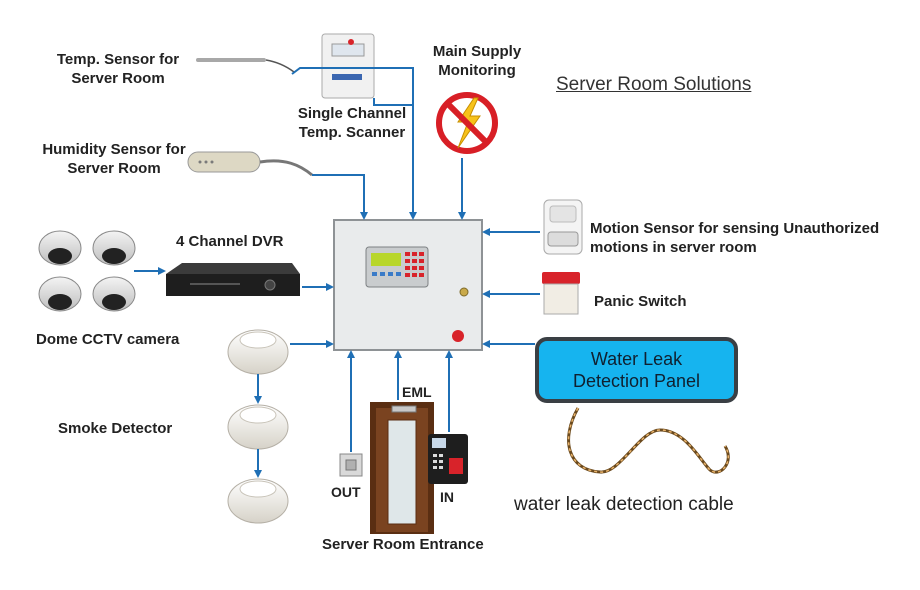 The image size is (920, 590). What do you see at coordinates (250, 164) in the screenshot?
I see `humidity-sensor-probe` at bounding box center [250, 164].